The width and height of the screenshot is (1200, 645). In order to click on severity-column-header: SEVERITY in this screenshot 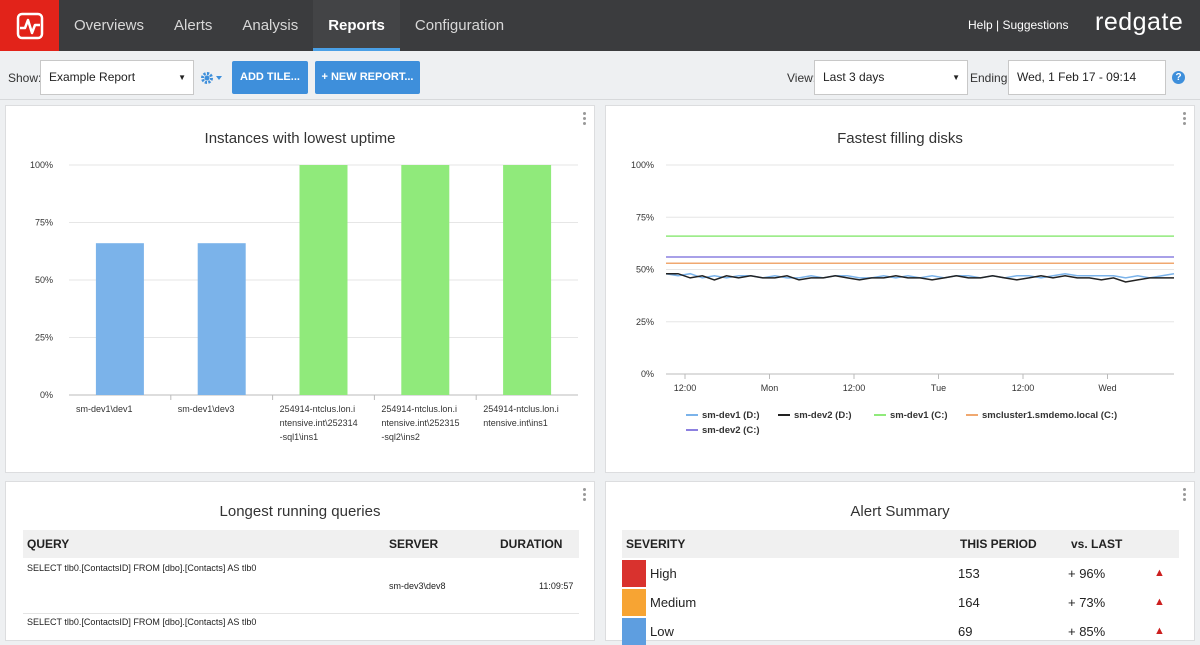, I will do `click(656, 544)`.